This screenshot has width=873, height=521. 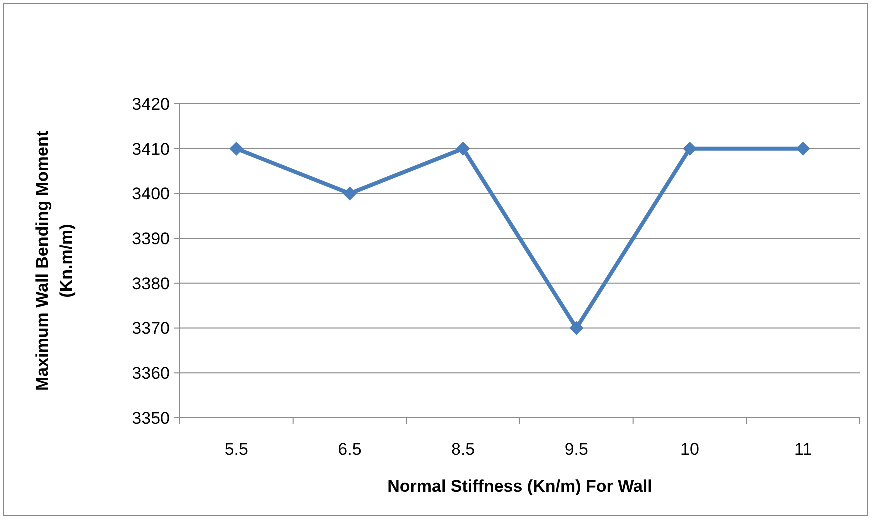 What do you see at coordinates (151, 374) in the screenshot?
I see `y-tick-label: 3360` at bounding box center [151, 374].